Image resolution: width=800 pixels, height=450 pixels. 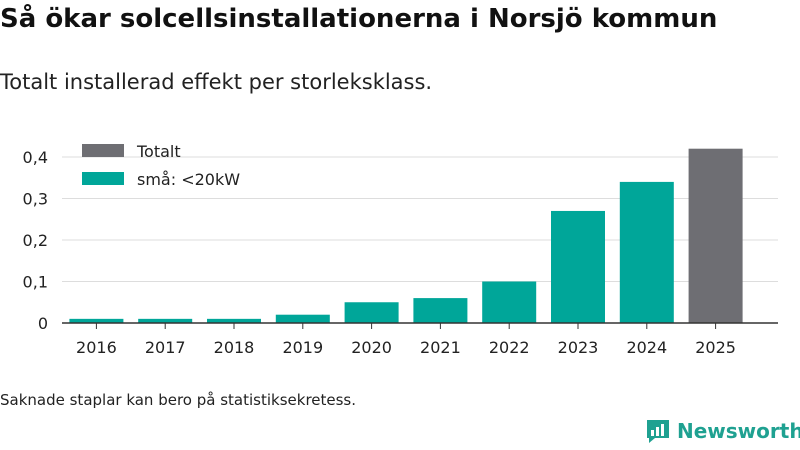 I want to click on bar-2016, so click(x=96, y=320).